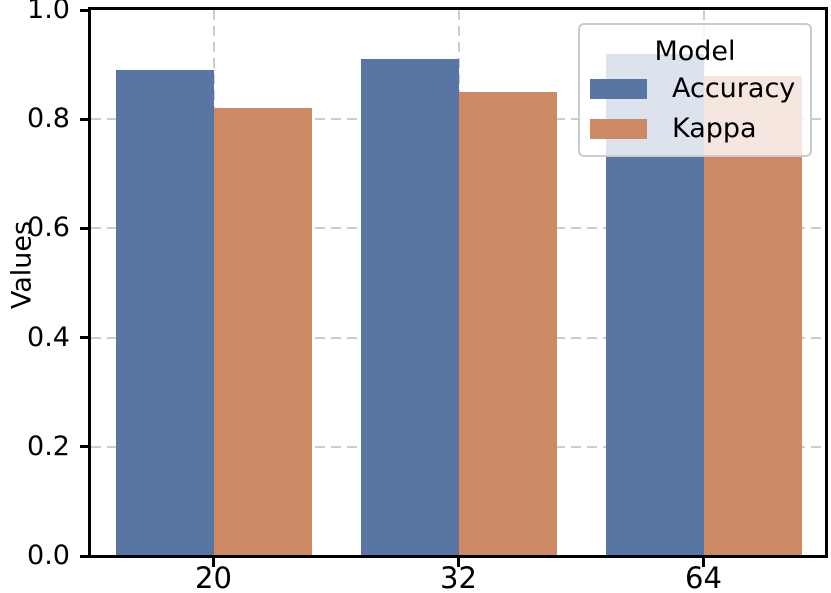 The width and height of the screenshot is (831, 593). Describe the element at coordinates (22, 265) in the screenshot. I see `y-axis-label: Values` at that location.